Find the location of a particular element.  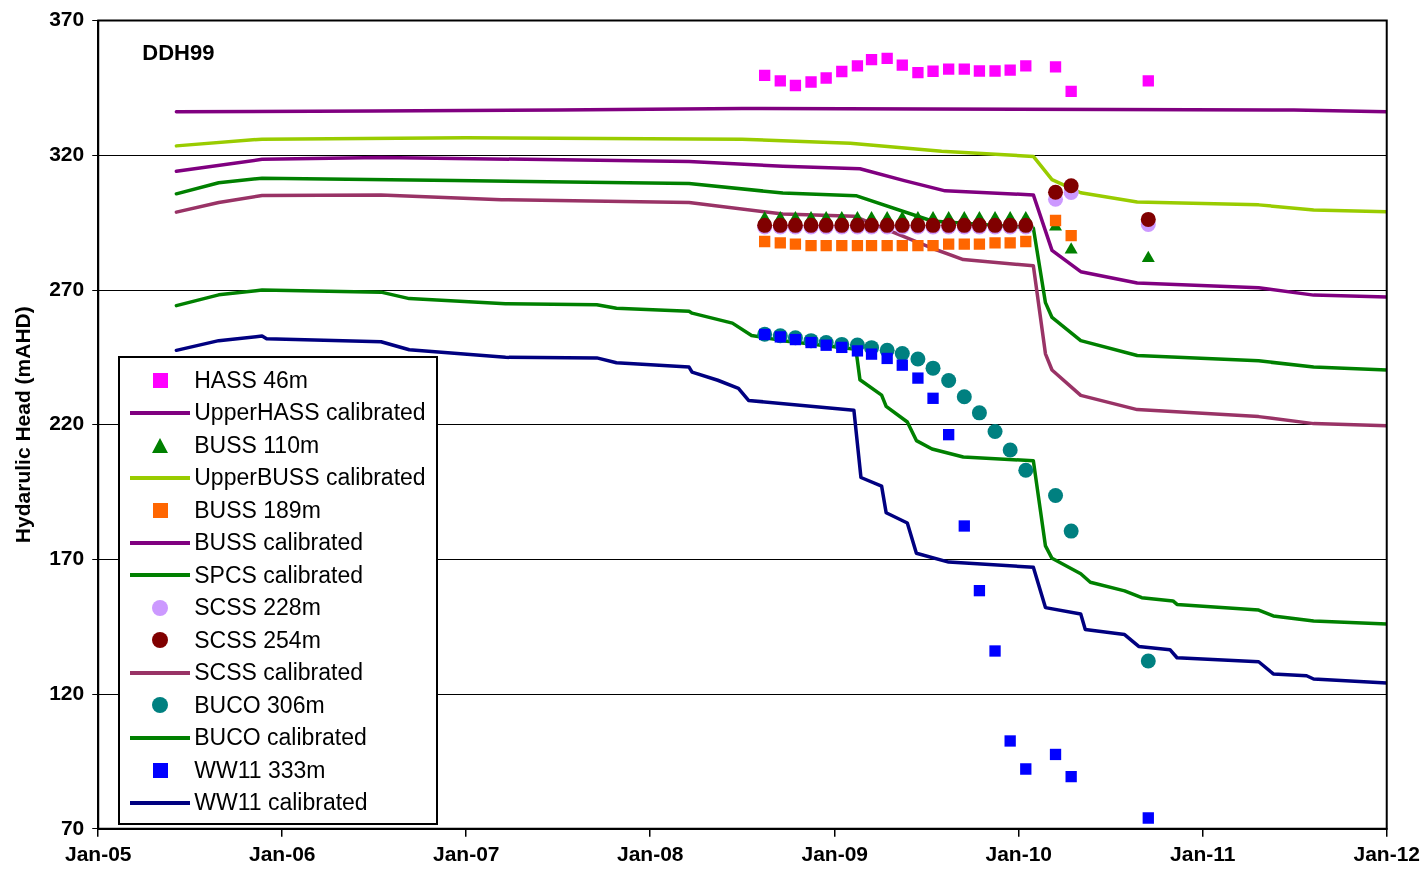

legend-label: BUCO 306m is located at coordinates (259, 705).